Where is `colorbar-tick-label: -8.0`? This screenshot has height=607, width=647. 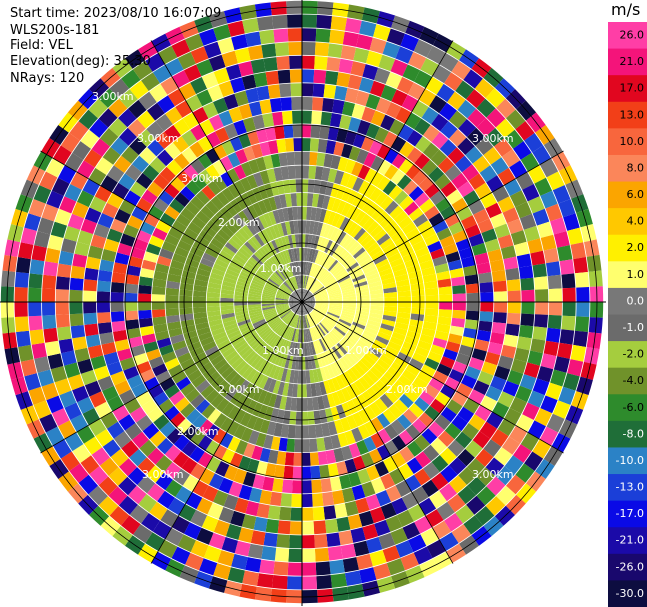
colorbar-tick-label: -8.0 is located at coordinates (633, 433).